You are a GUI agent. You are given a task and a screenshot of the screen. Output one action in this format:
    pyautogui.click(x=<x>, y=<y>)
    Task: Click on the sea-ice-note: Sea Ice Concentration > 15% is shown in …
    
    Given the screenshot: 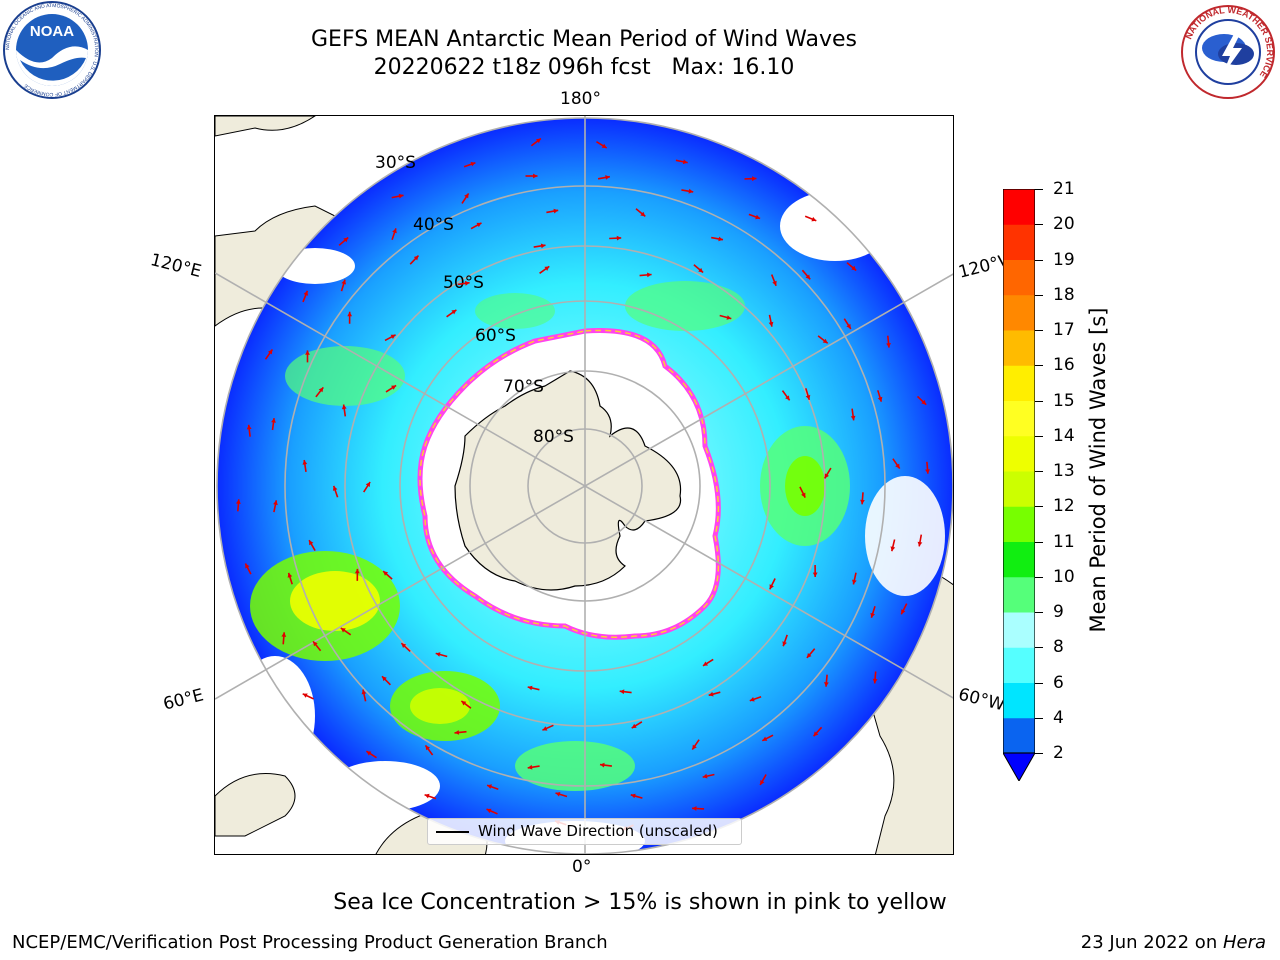 What is the action you would take?
    pyautogui.click(x=640, y=902)
    